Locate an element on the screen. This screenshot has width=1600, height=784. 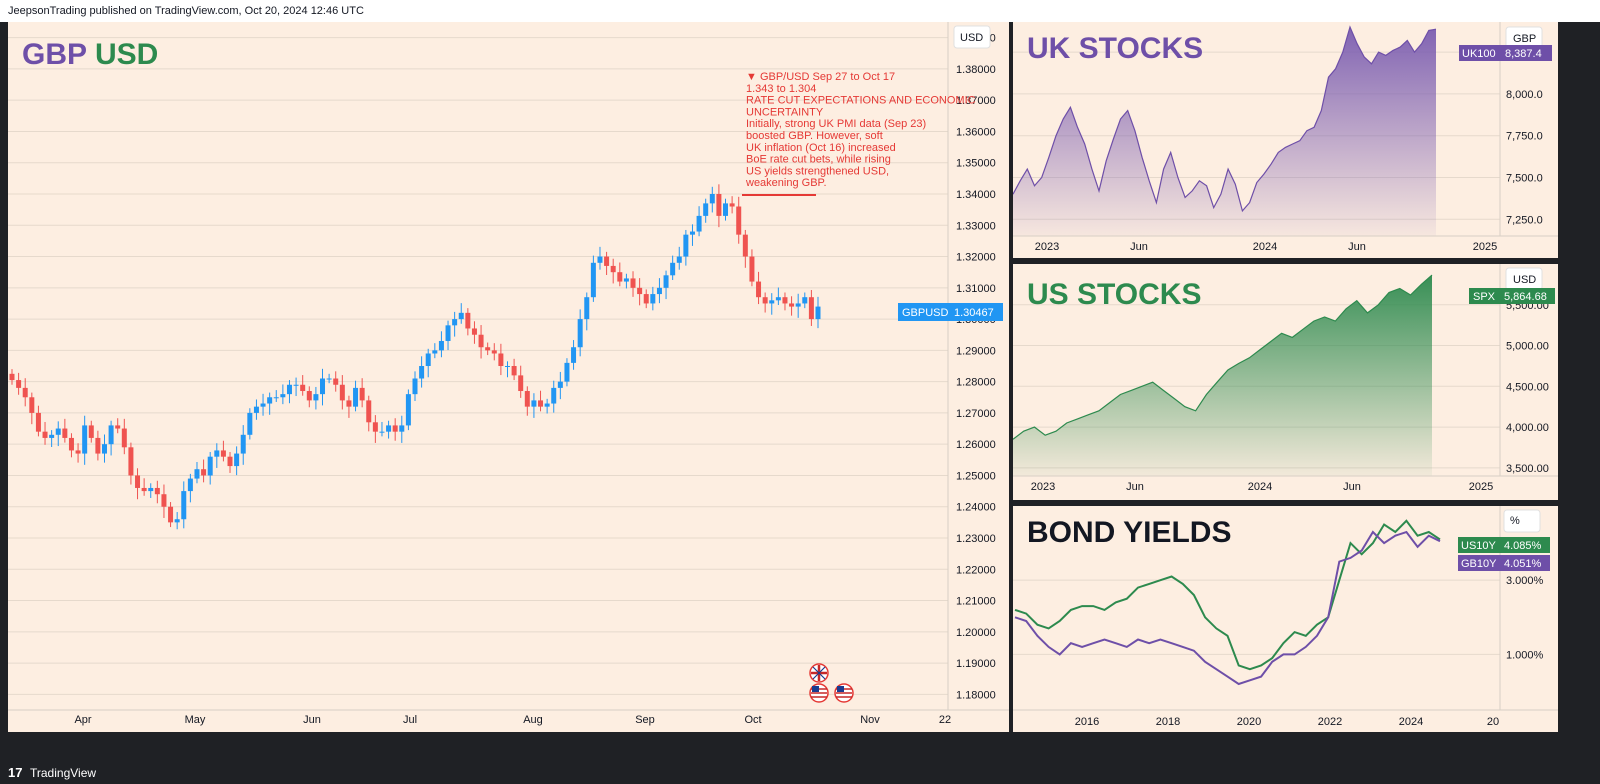
annotation-line: UK inflation (Oct 16) increased is located at coordinates (821, 148).